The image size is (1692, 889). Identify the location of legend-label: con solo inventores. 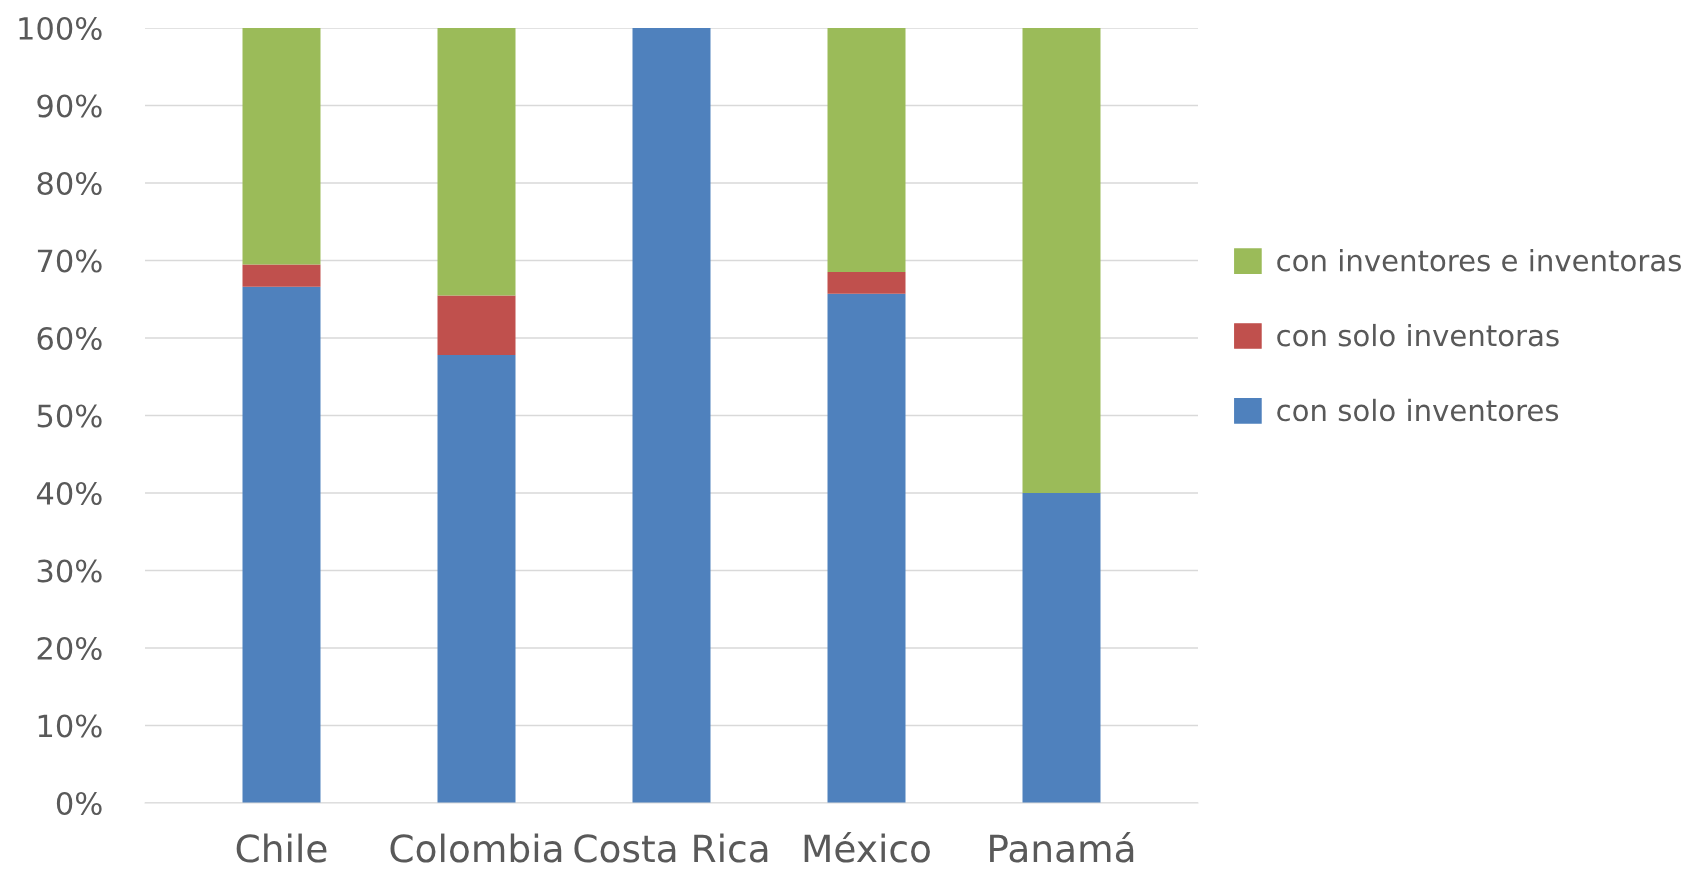
(1418, 410).